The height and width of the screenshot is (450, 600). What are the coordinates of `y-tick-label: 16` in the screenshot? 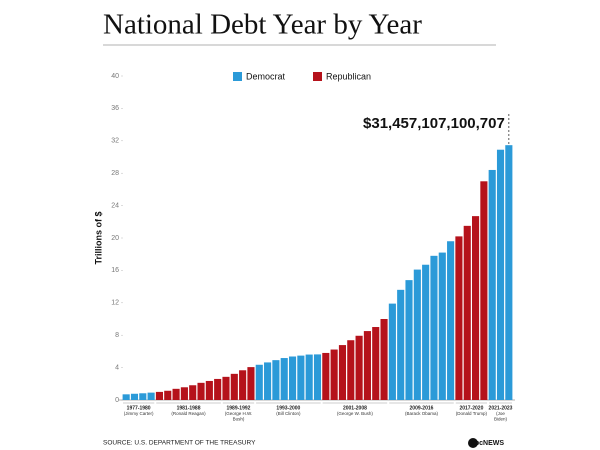 It's located at (115, 270).